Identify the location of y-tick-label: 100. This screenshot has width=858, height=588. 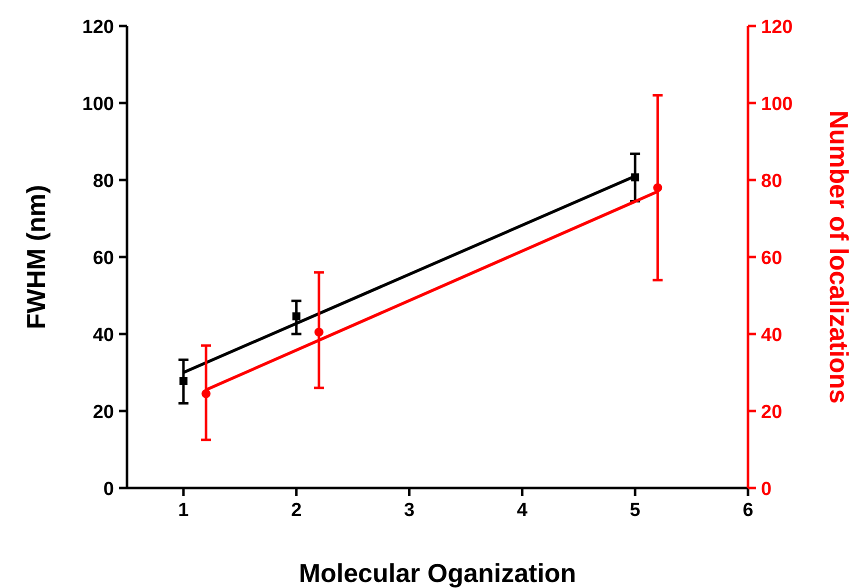
(98, 104).